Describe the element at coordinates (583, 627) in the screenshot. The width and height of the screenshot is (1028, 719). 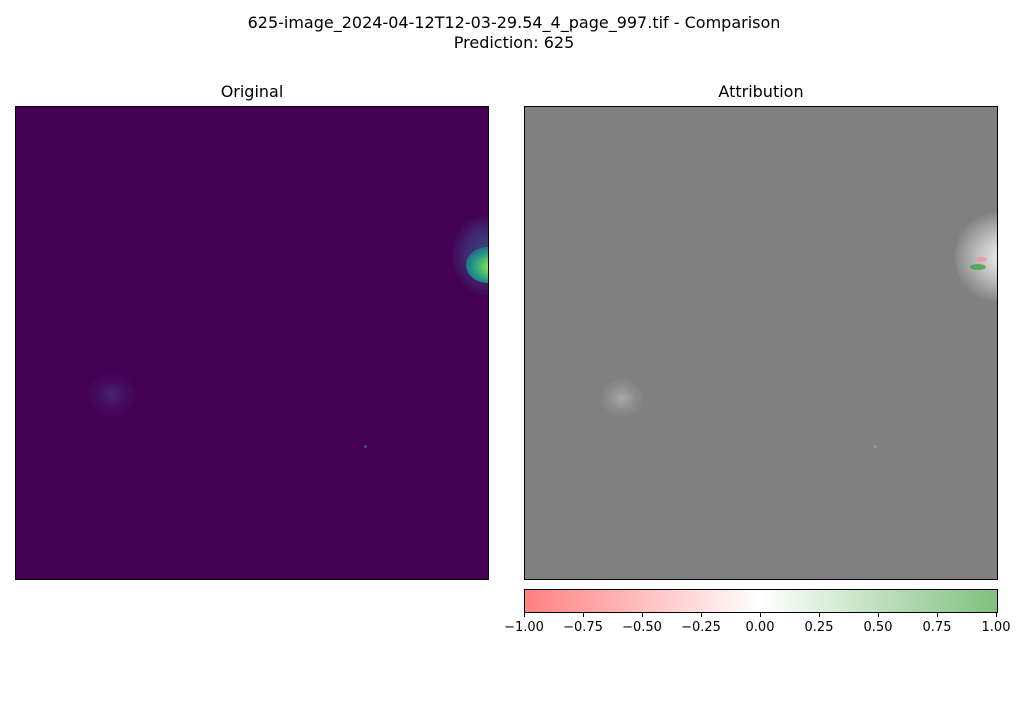
I see `colorbar-tick-label: −0.75` at that location.